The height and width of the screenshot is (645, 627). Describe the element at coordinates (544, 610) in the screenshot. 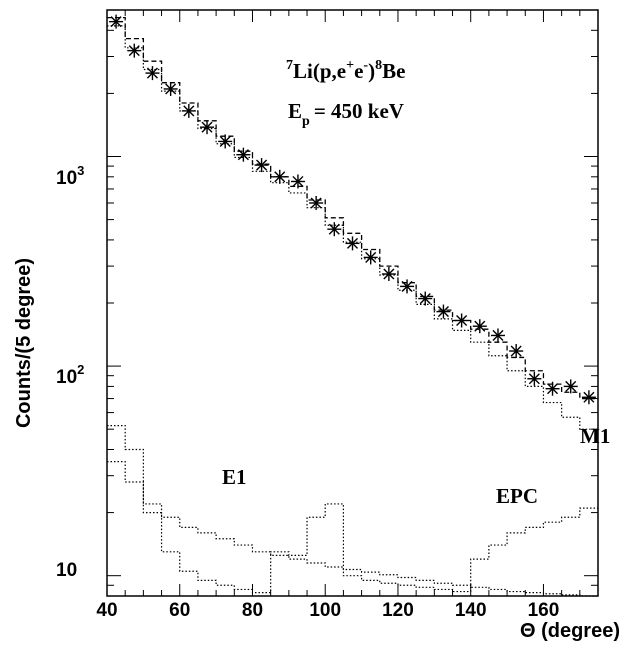

I see `x-tick-label: 160` at that location.